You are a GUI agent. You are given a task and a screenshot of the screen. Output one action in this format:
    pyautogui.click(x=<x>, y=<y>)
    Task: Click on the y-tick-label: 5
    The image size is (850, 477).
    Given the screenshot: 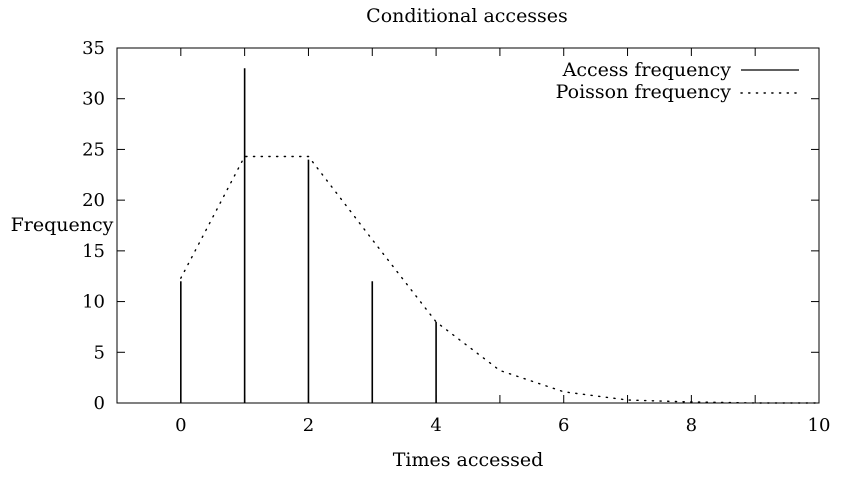 What is the action you would take?
    pyautogui.click(x=99, y=352)
    